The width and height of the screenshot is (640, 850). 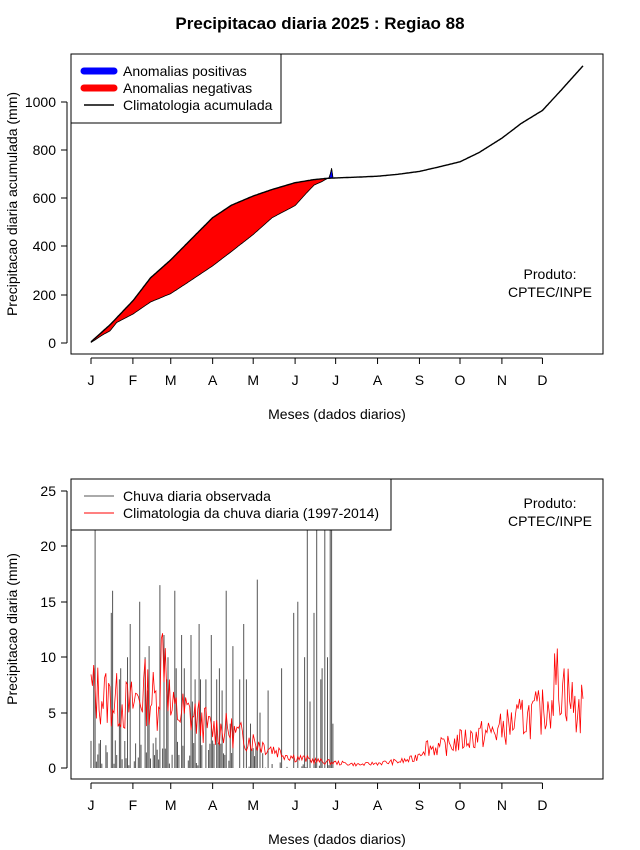 I want to click on legend-label: Climatologia acumulada, so click(x=198, y=105).